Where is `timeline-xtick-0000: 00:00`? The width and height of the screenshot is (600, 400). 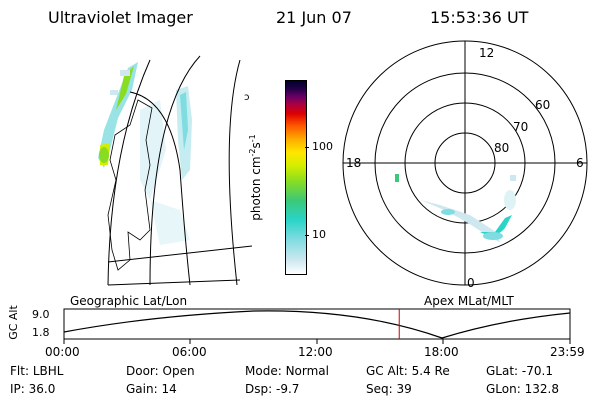 timeline-xtick-0000: 00:00 is located at coordinates (62, 352).